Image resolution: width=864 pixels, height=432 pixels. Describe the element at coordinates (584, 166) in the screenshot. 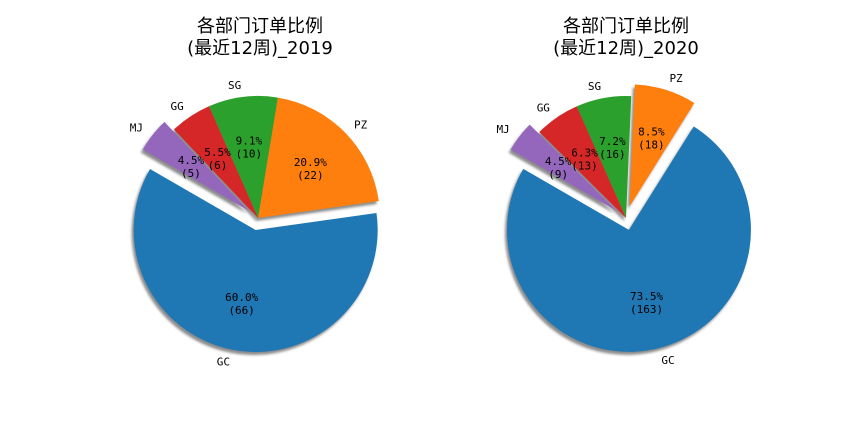

I see `slice-count-gg: (13)` at that location.